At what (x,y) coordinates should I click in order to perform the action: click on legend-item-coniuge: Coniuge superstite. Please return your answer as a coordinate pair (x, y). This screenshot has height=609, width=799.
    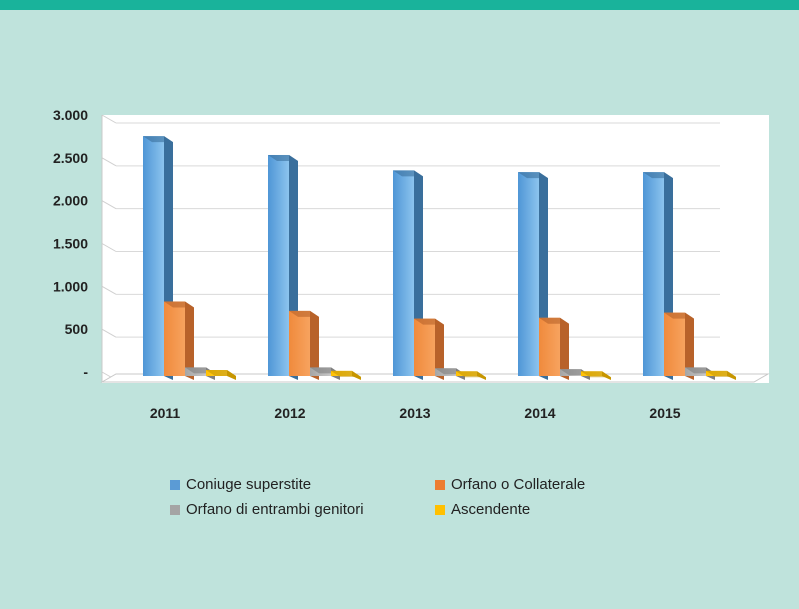
    Looking at the image, I should click on (302, 484).